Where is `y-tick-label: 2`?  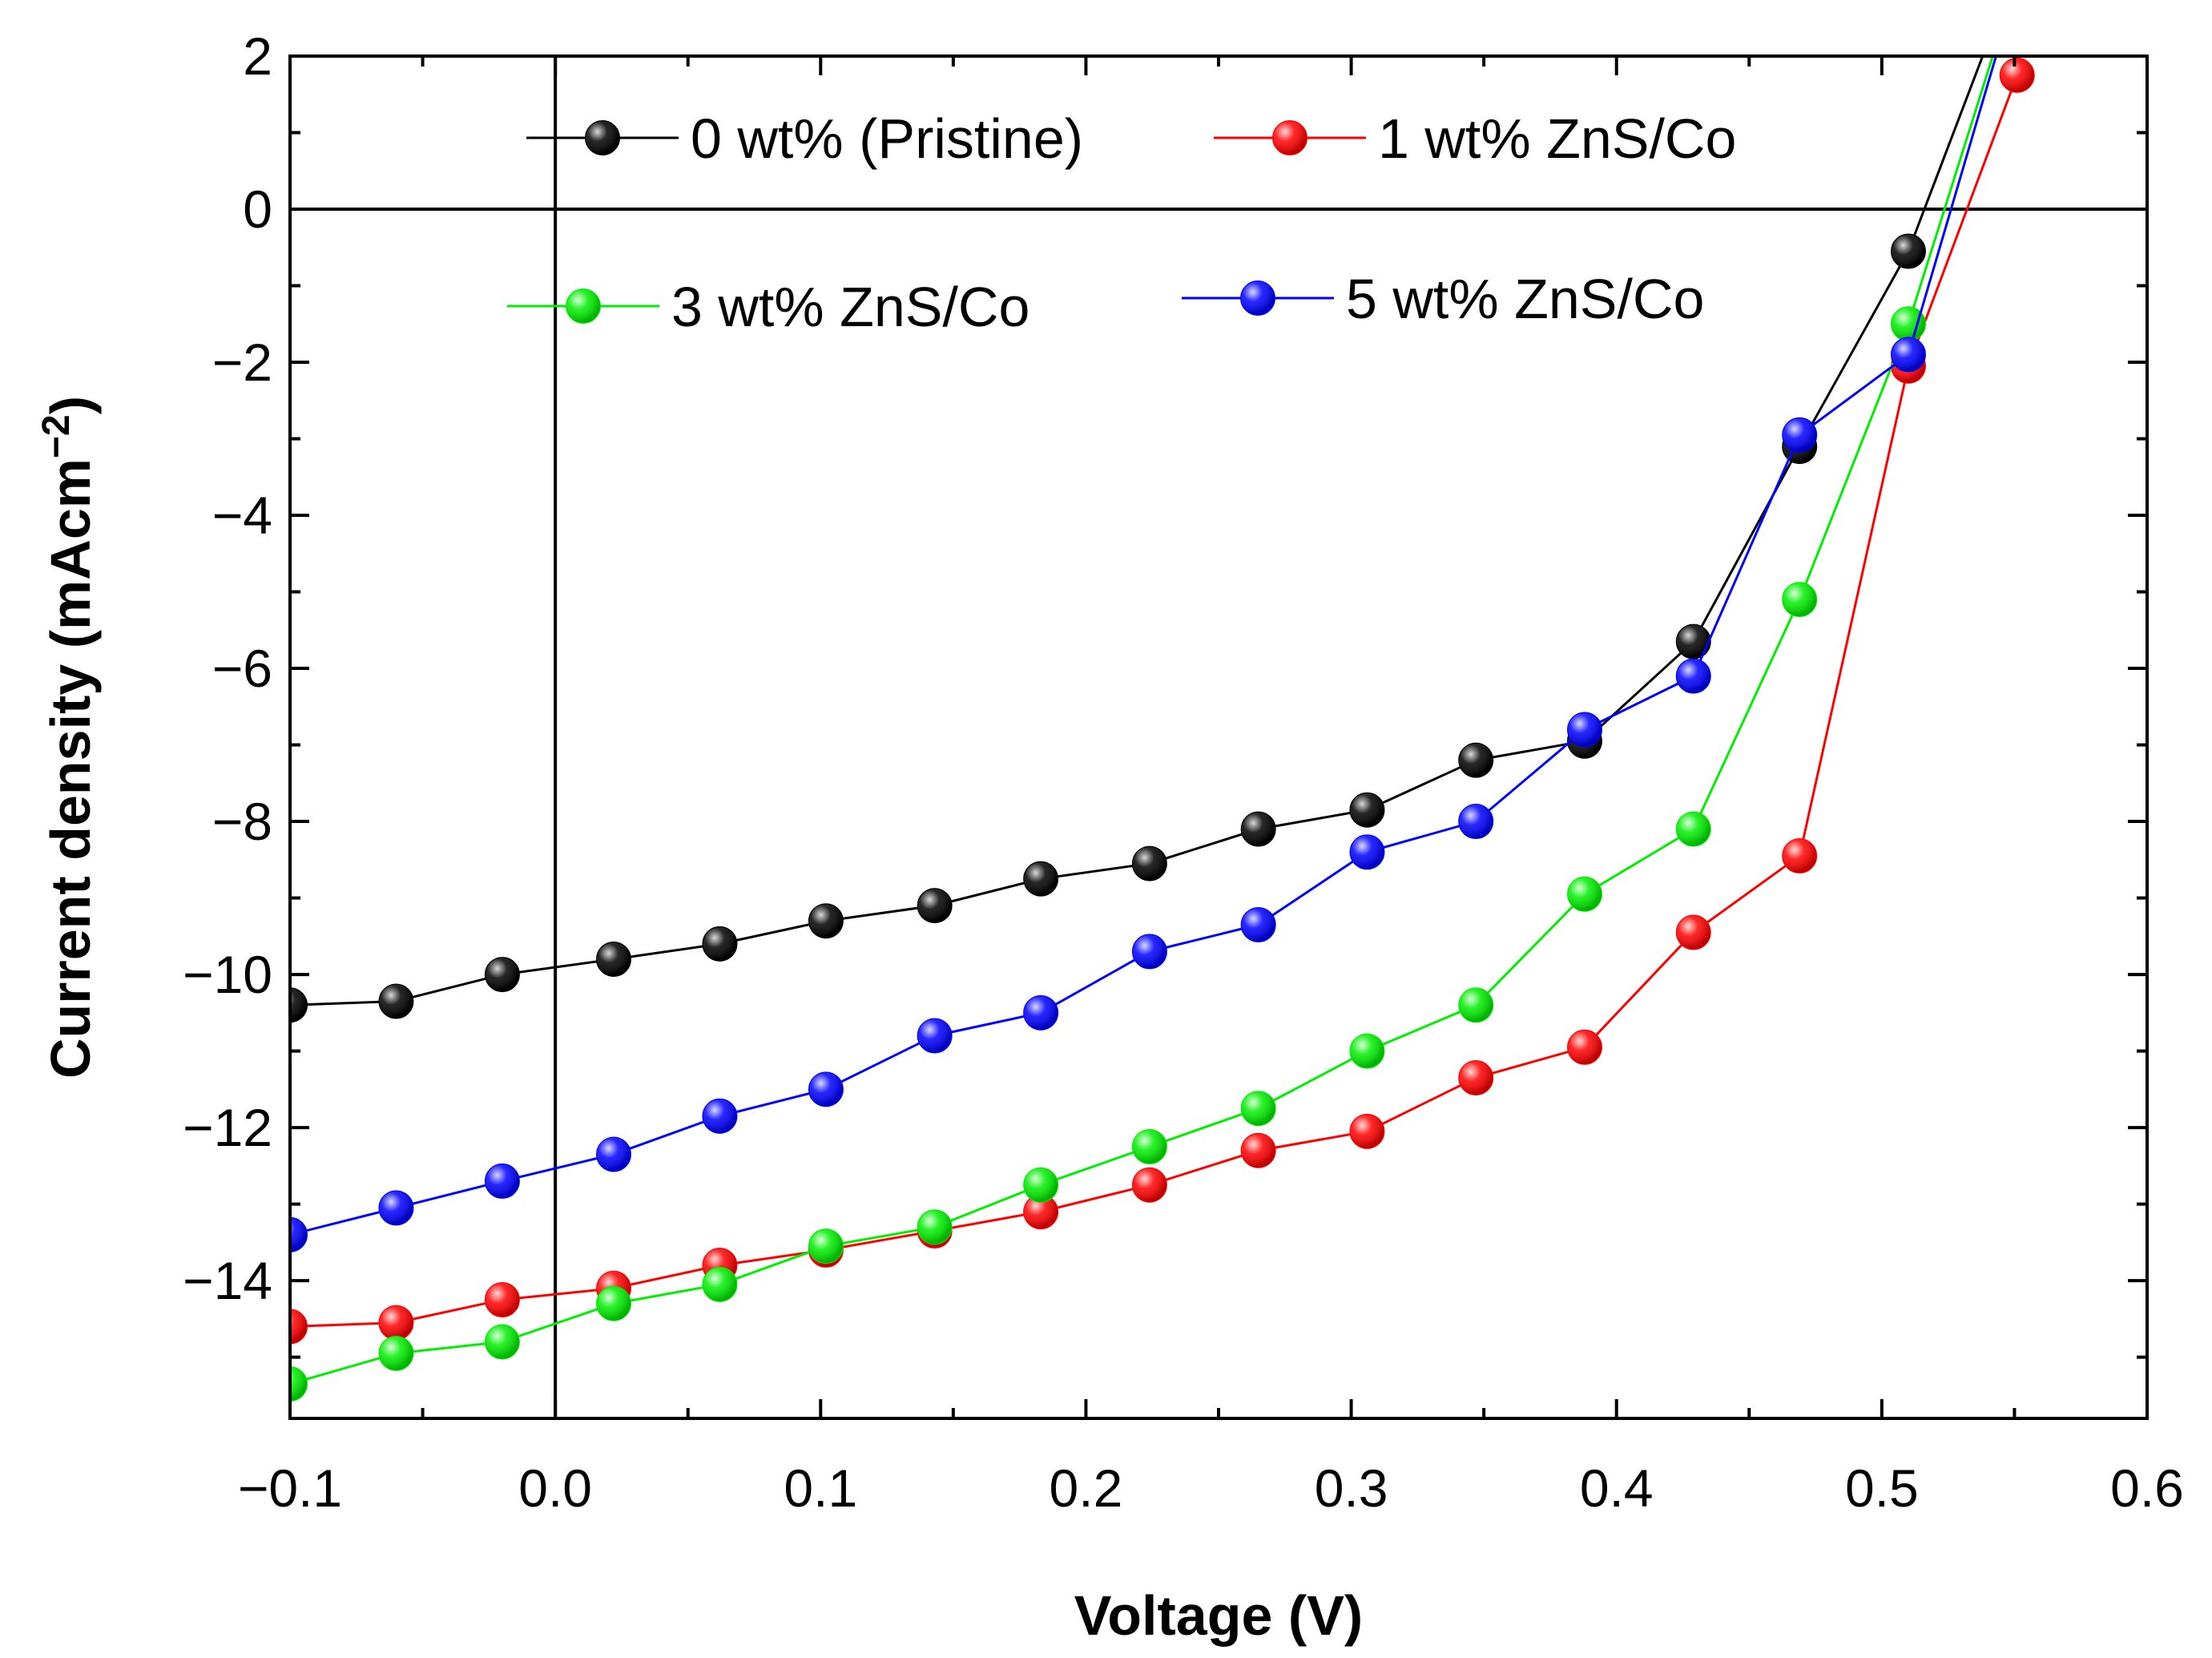
y-tick-label: 2 is located at coordinates (257, 56).